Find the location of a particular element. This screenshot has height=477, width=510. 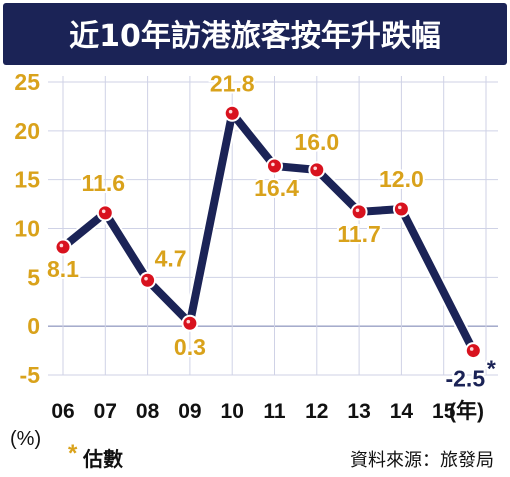

x-axis-suffix: (年) is located at coordinates (466, 411).